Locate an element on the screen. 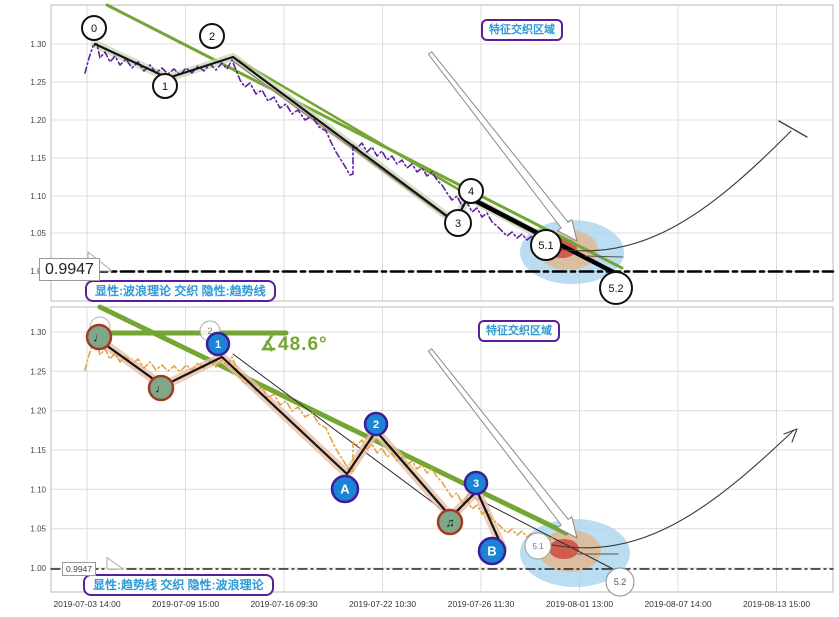  wave-label-5-2-text: 5.2 is located at coordinates (615, 289).